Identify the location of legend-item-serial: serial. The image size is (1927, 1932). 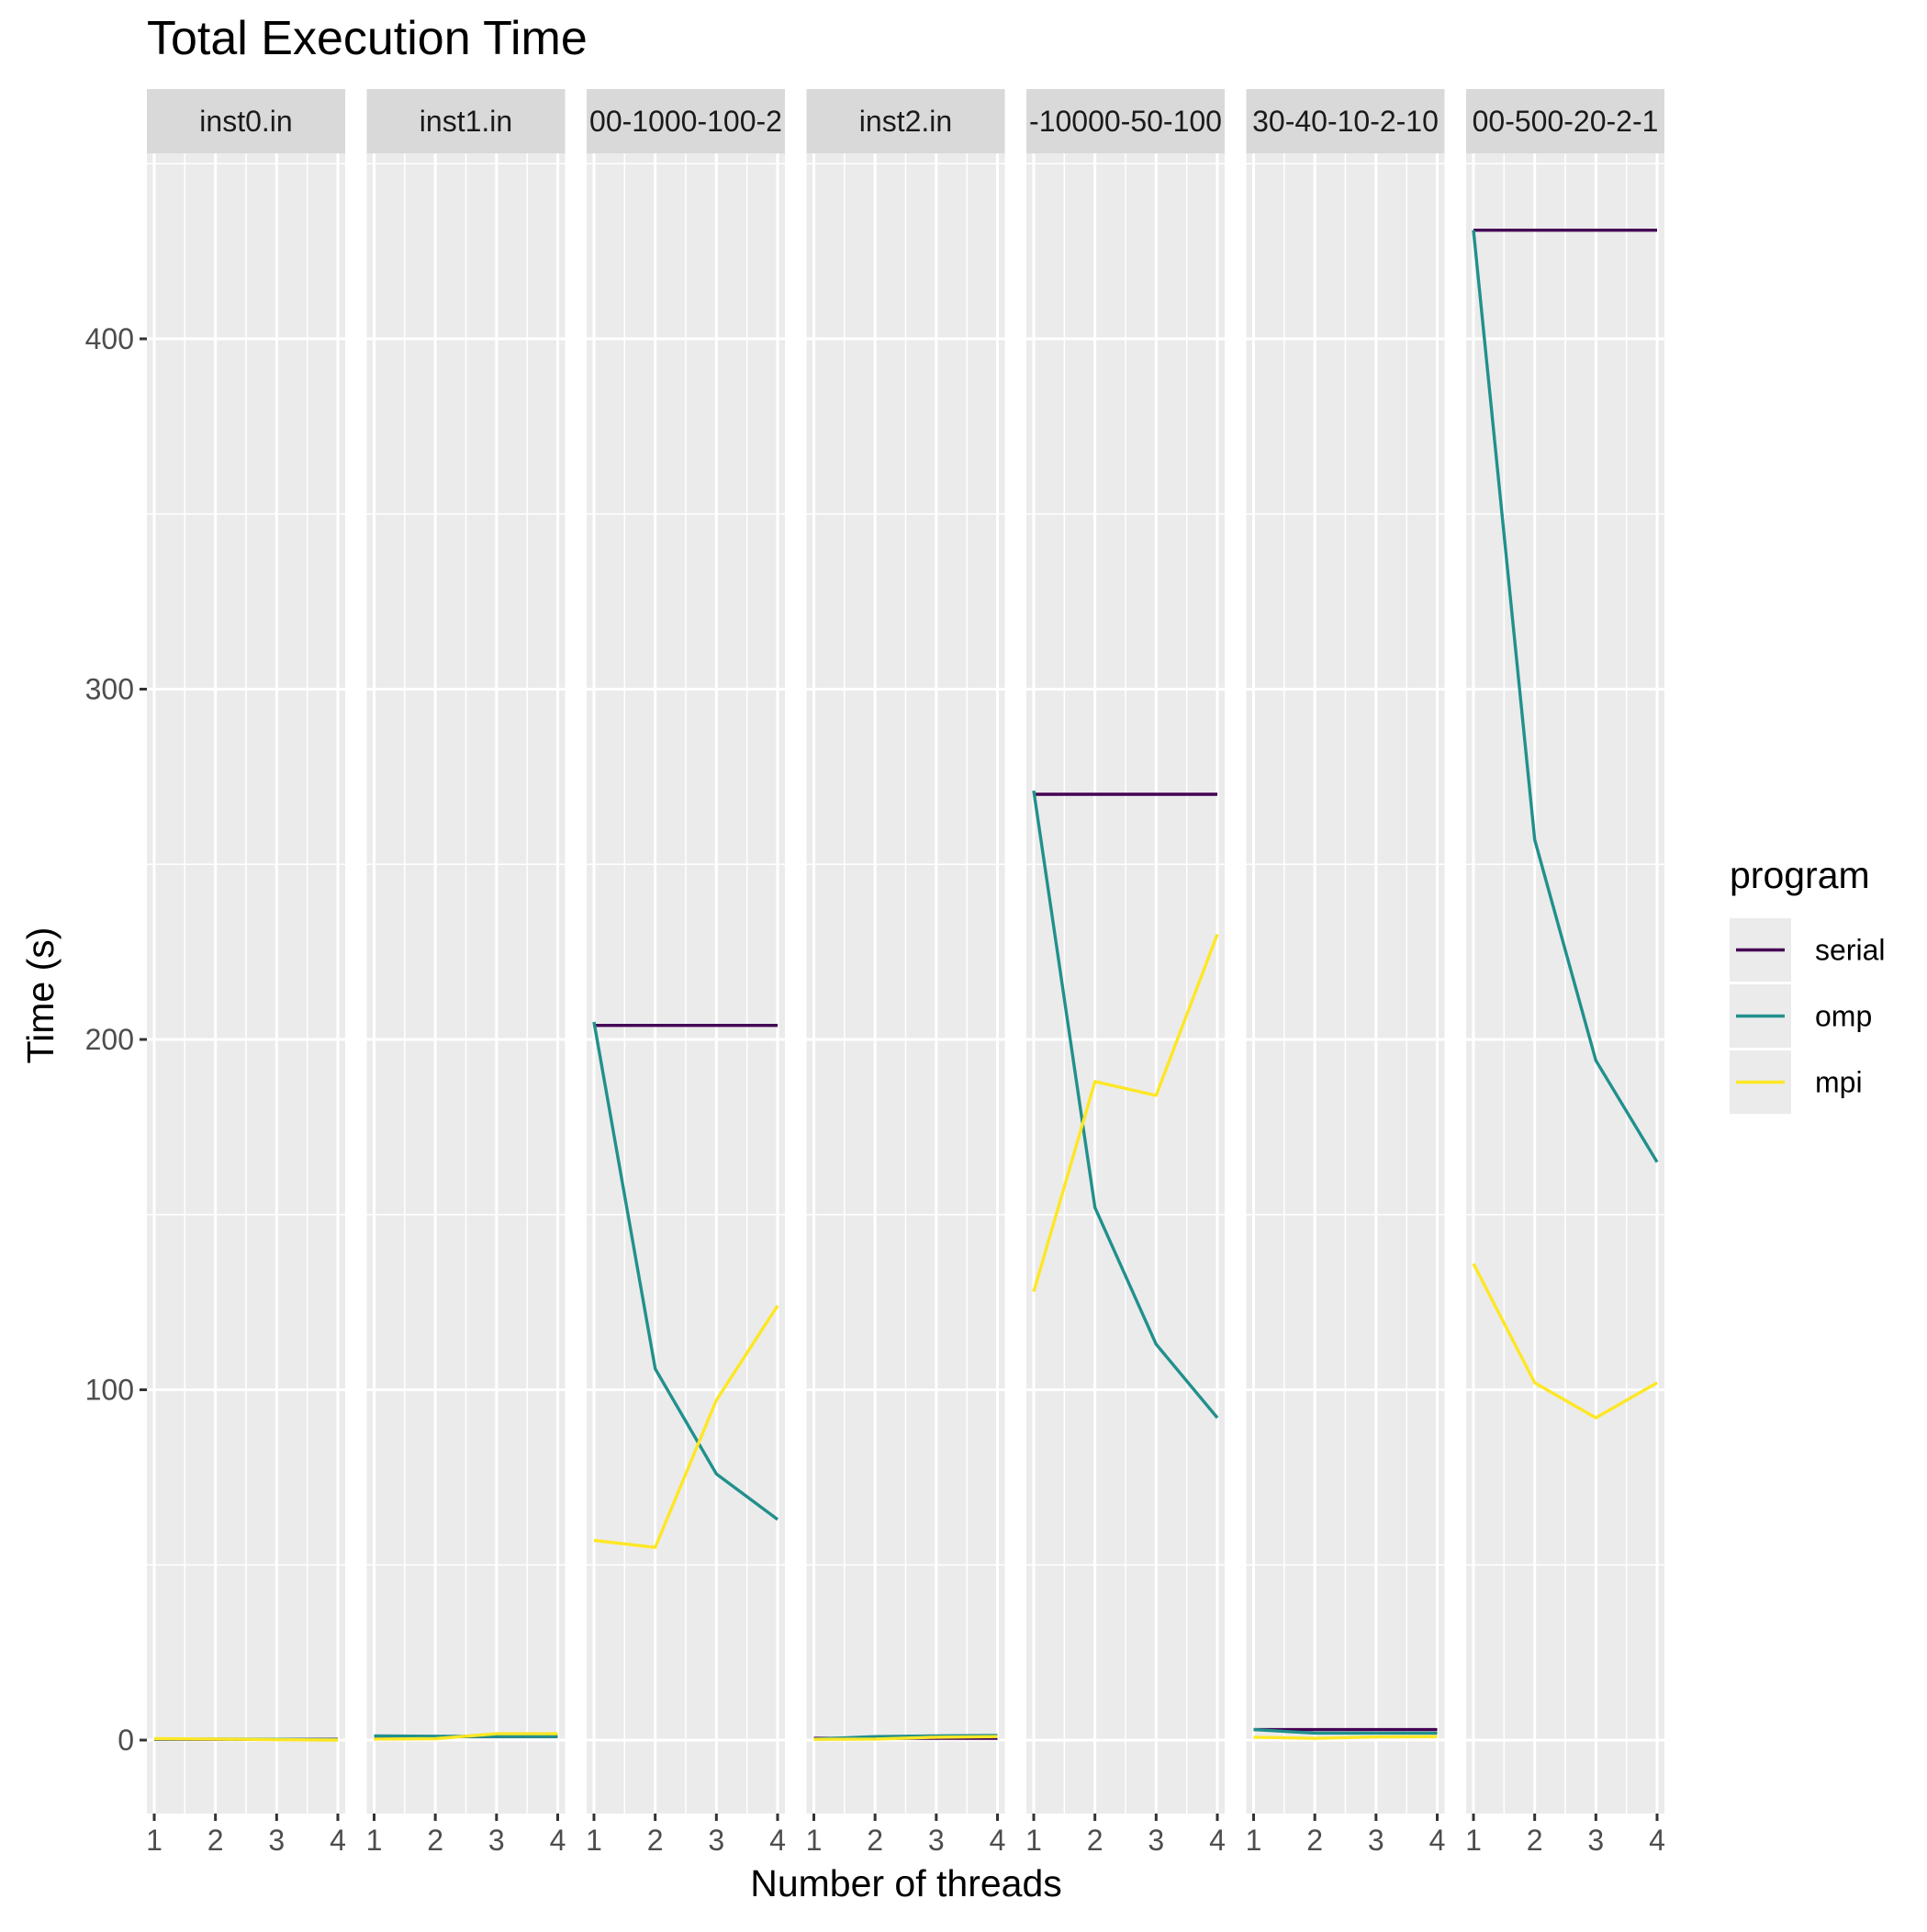
(1808, 950).